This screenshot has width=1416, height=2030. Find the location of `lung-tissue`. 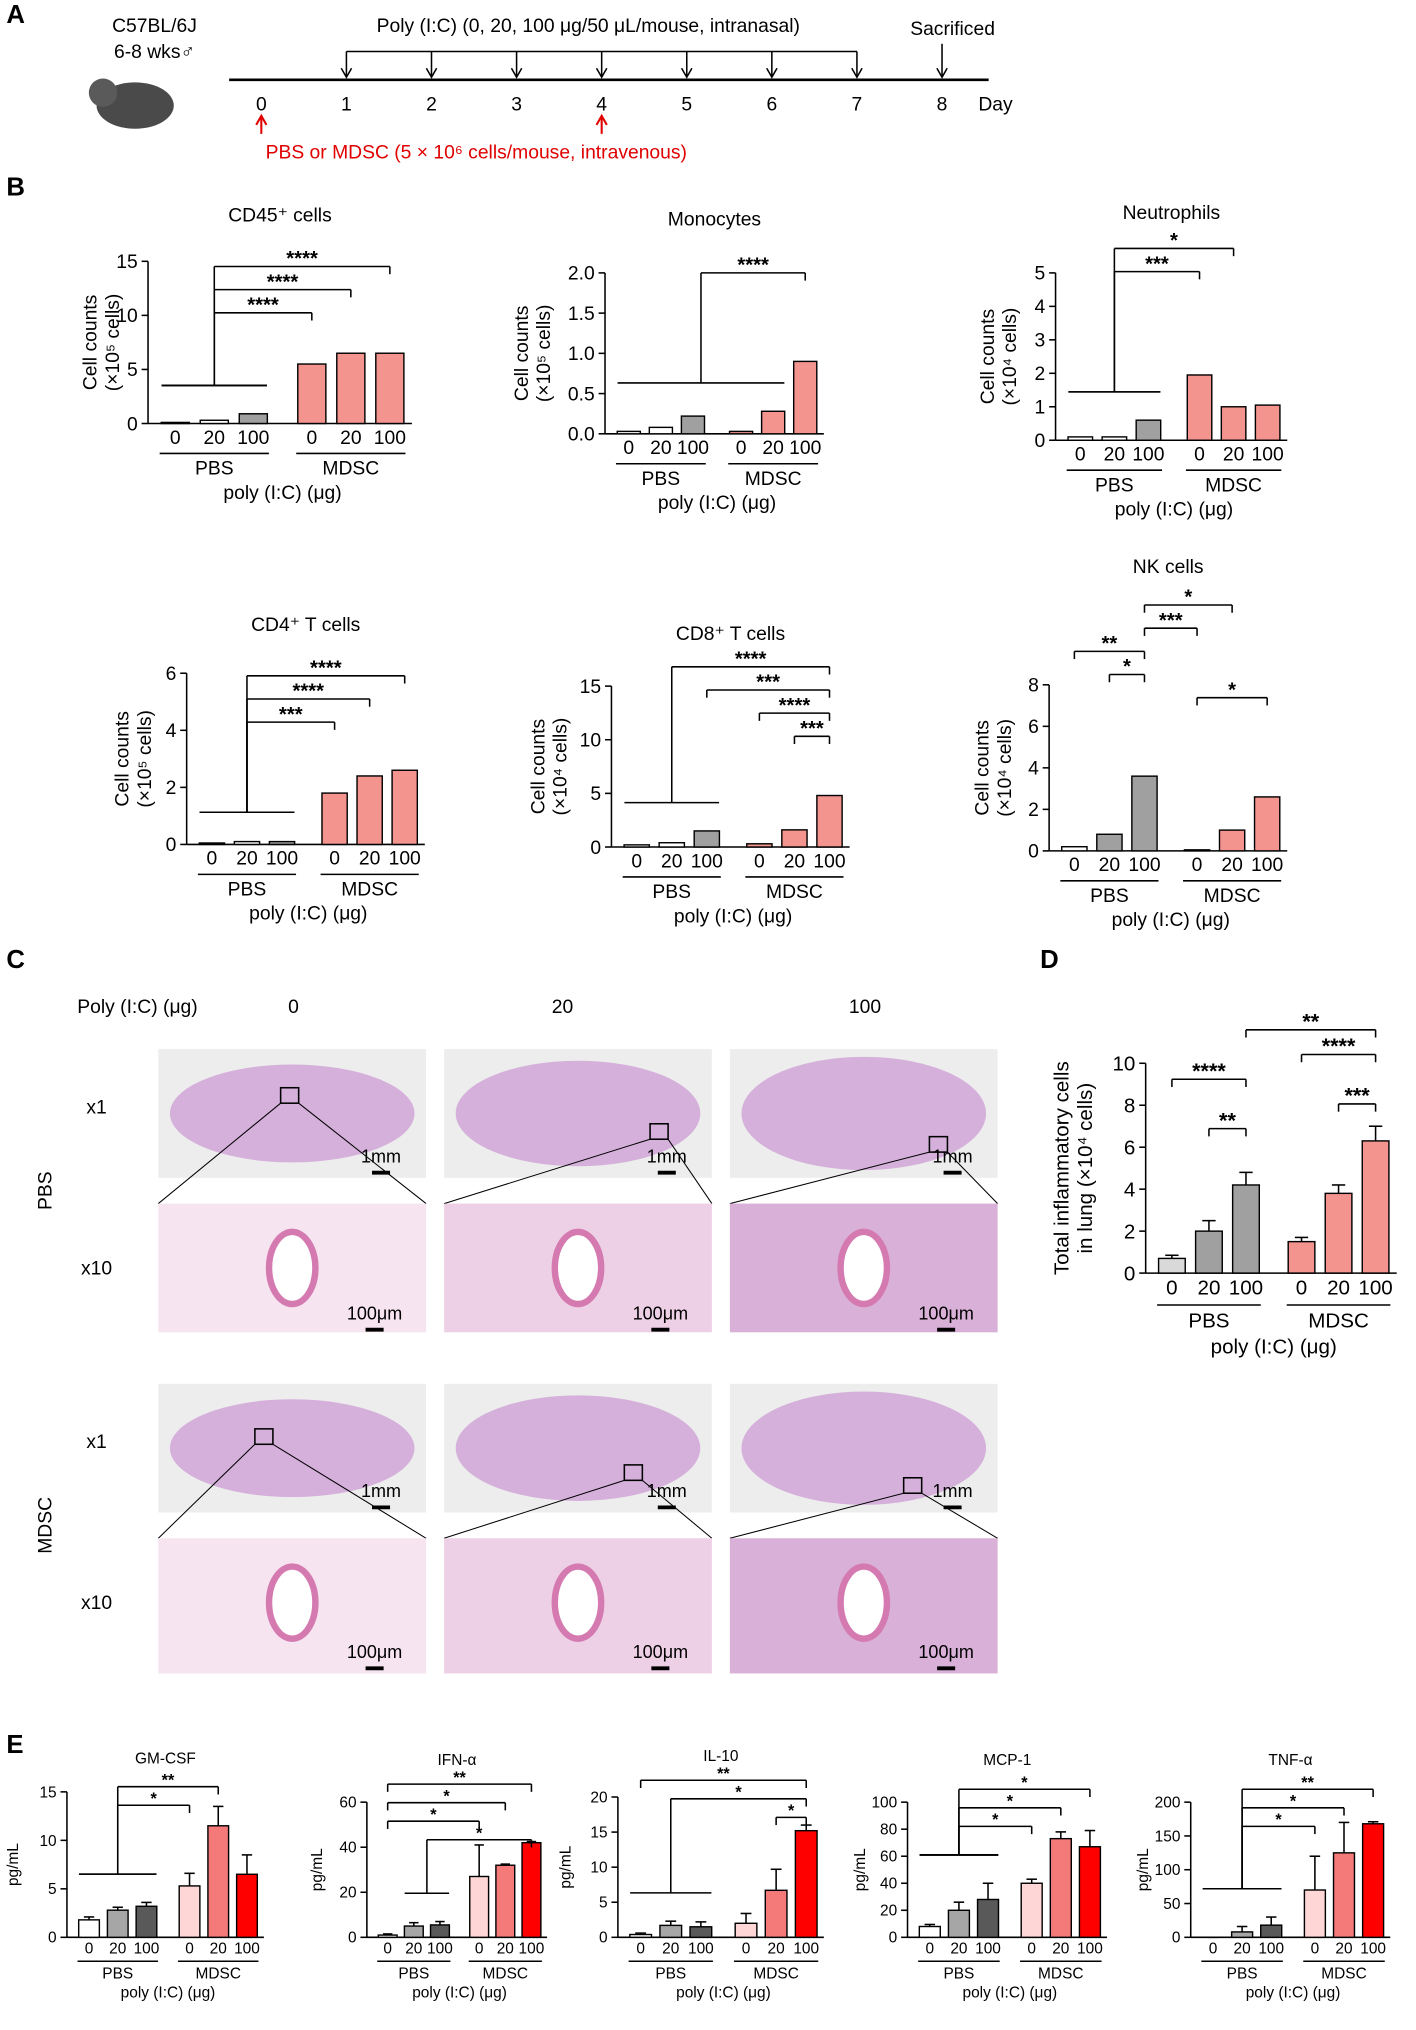

lung-tissue is located at coordinates (292, 1113).